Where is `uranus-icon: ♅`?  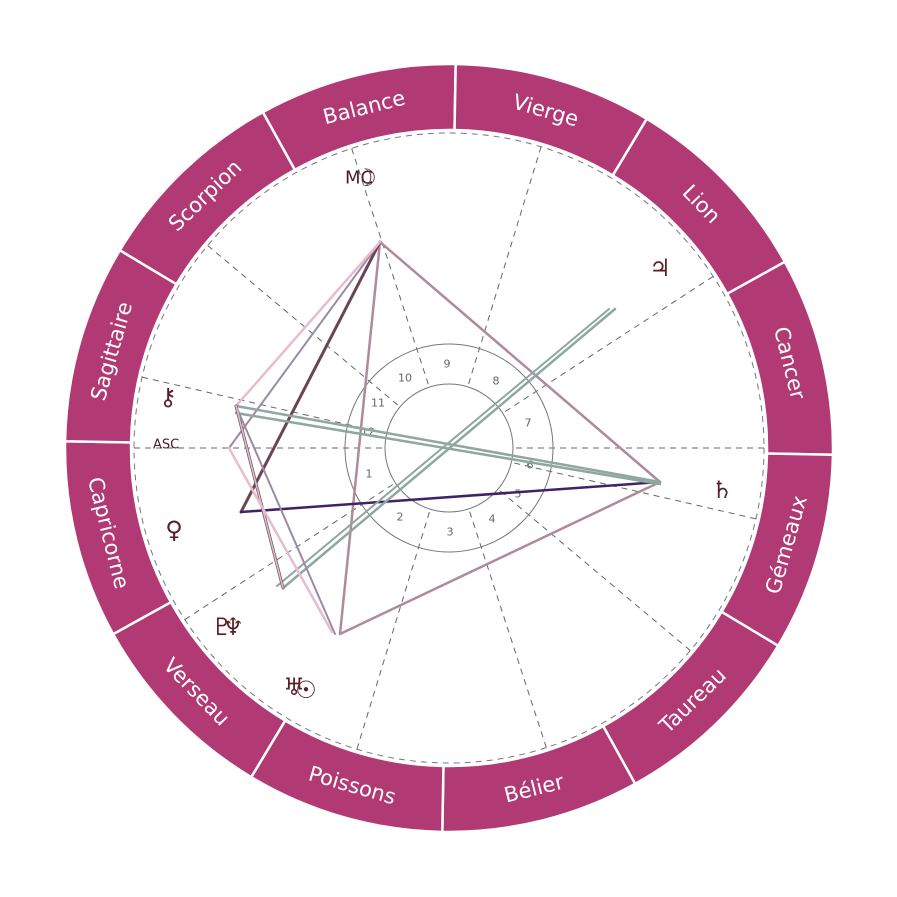
uranus-icon: ♅ is located at coordinates (294, 687).